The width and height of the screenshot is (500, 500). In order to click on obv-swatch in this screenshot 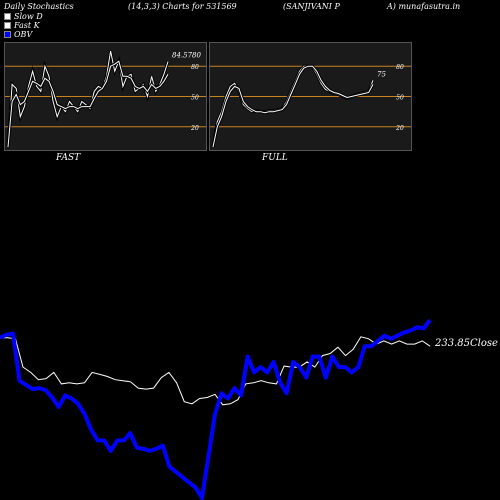, I will do `click(7, 34)`.